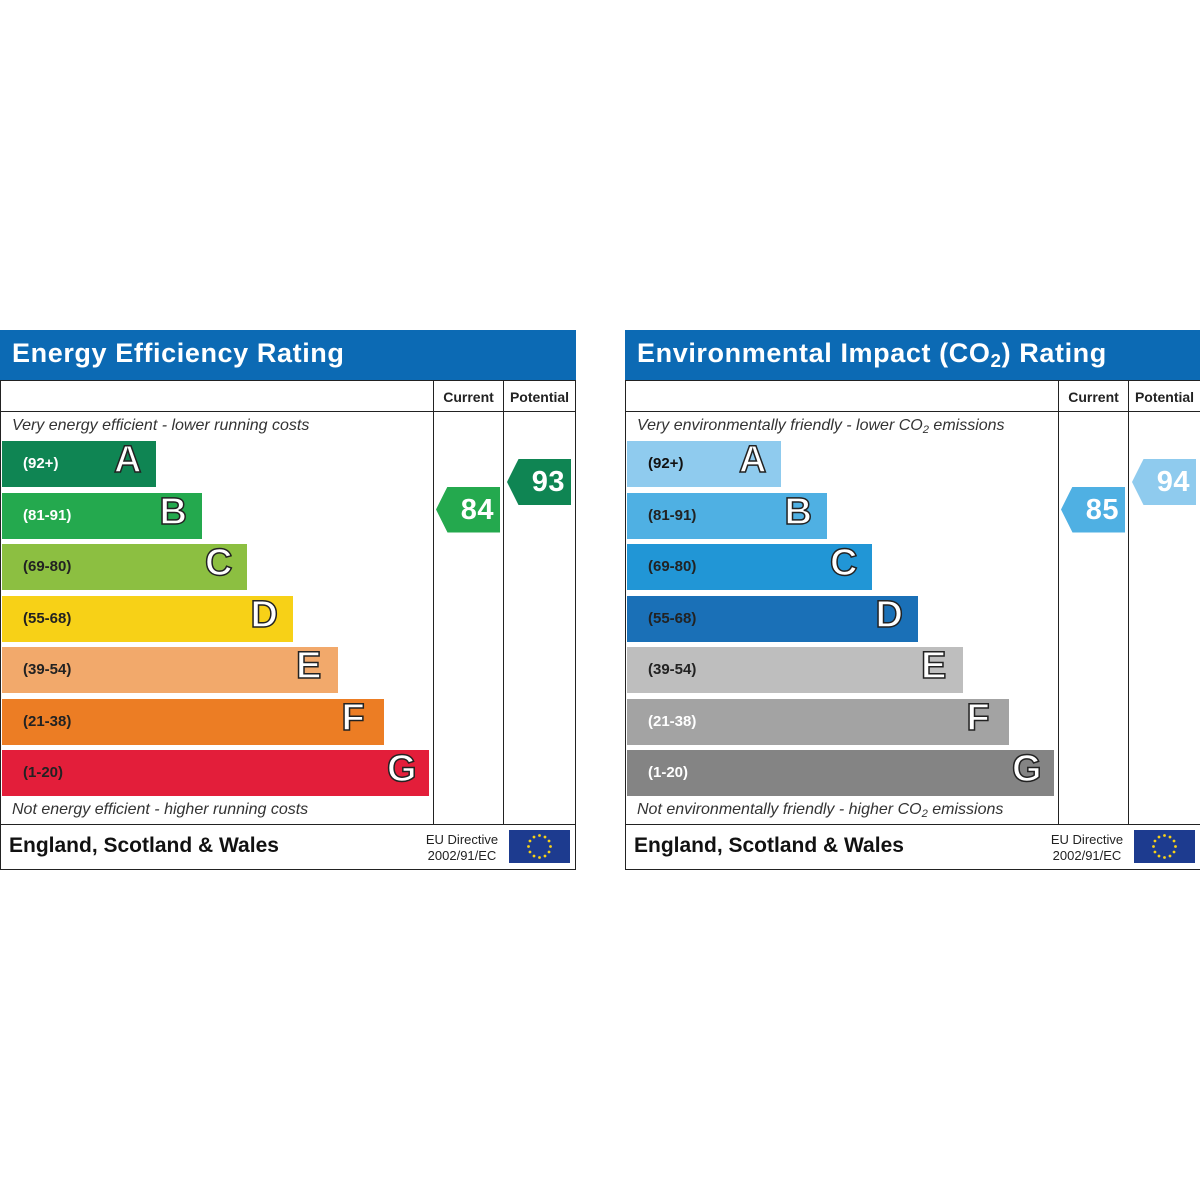 The height and width of the screenshot is (1200, 1200). Describe the element at coordinates (548, 482) in the screenshot. I see `potential-rating-value: 93` at that location.